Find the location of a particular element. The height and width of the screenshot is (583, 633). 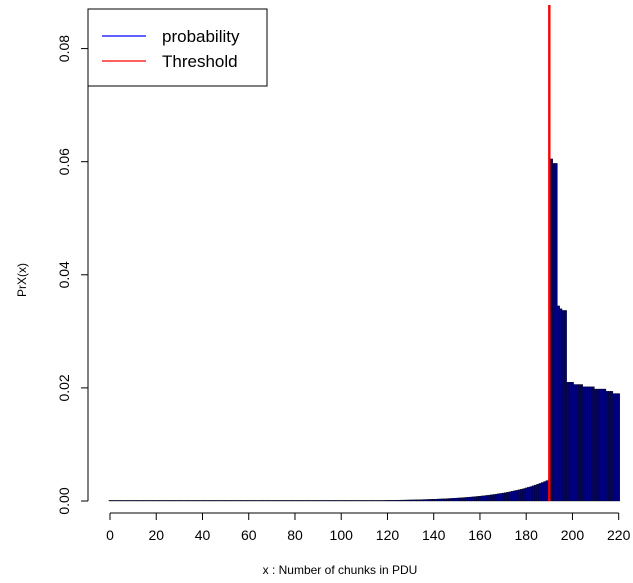

x-tick-label: 60 is located at coordinates (249, 535).